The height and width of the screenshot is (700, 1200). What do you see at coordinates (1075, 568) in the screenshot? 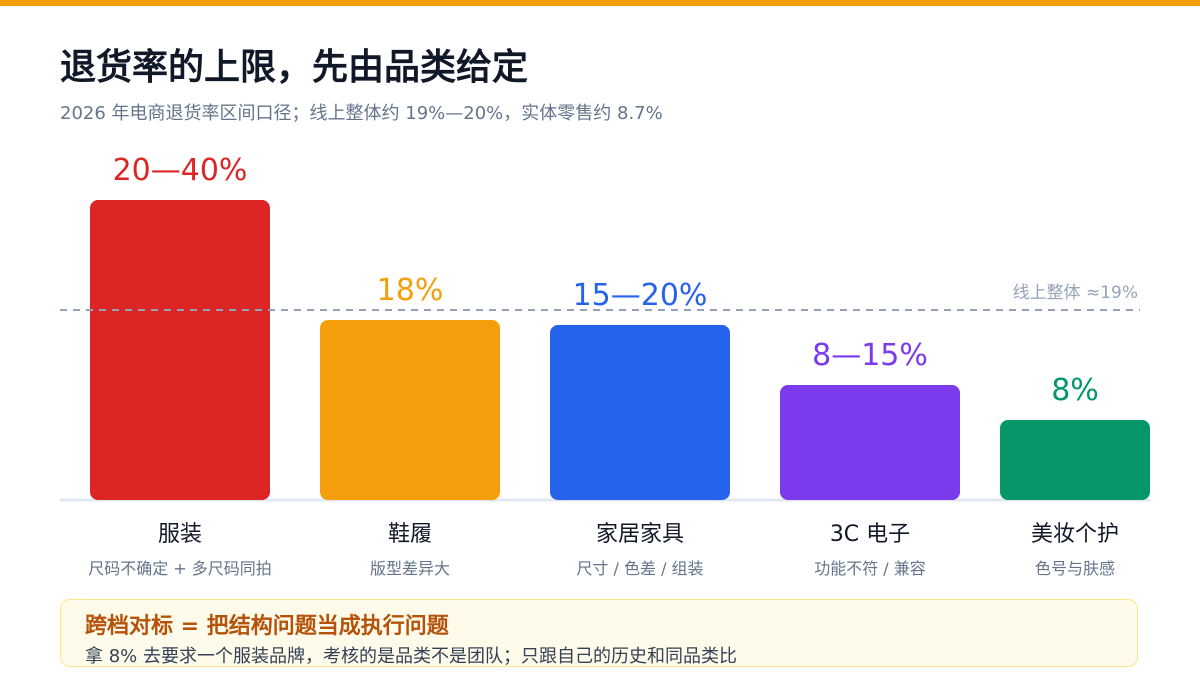
I see `category-description: 色号与肤感` at bounding box center [1075, 568].